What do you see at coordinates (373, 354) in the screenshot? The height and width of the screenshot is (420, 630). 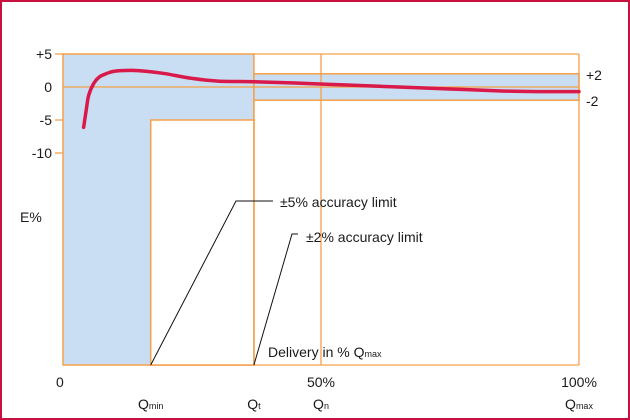 I see `x-axis-label-sub: max` at bounding box center [373, 354].